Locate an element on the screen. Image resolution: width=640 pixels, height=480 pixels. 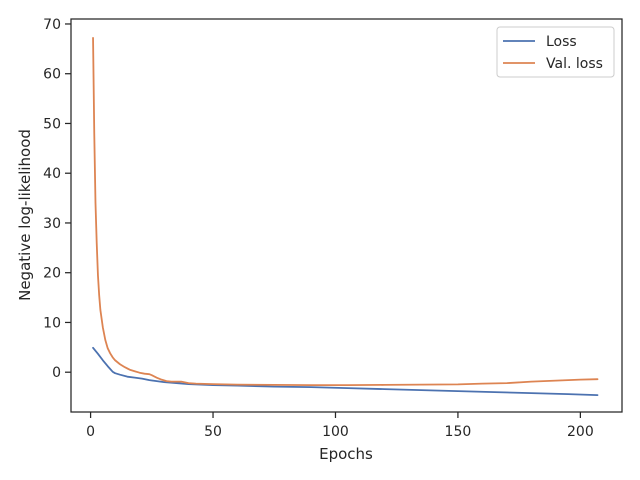
legend-box is located at coordinates (555, 52).